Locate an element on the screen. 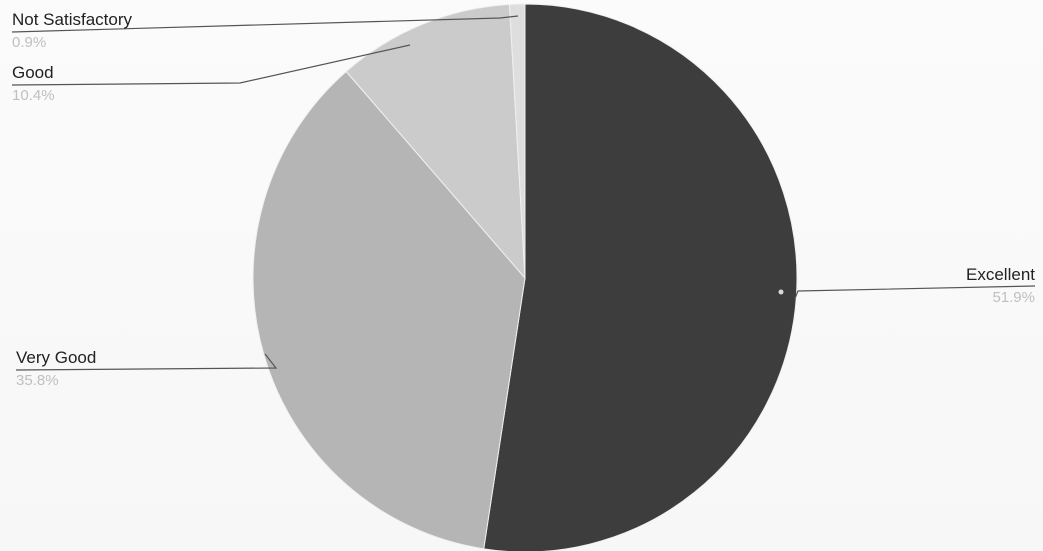 This screenshot has width=1043, height=551. leader-line-good is located at coordinates (211, 65).